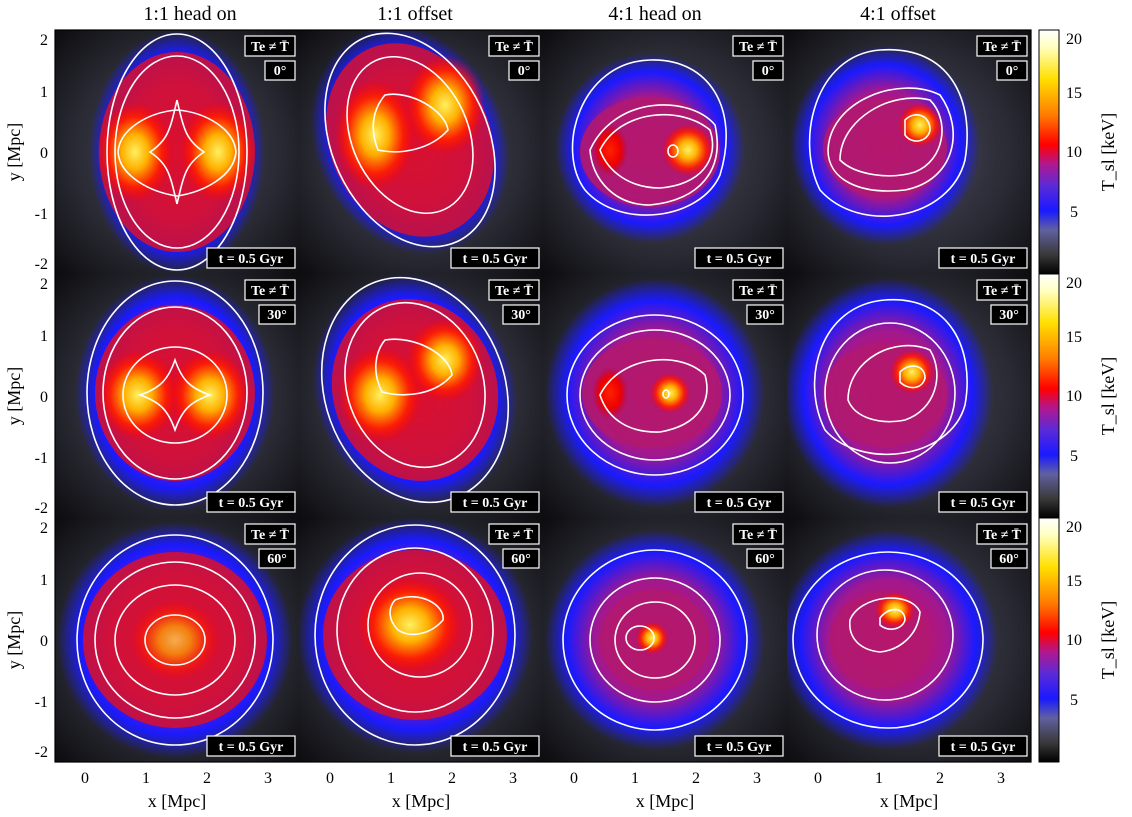 Image resolution: width=1132 pixels, height=817 pixels. Describe the element at coordinates (189, 14) in the screenshot. I see `column-title-1: 1:1 head on` at that location.